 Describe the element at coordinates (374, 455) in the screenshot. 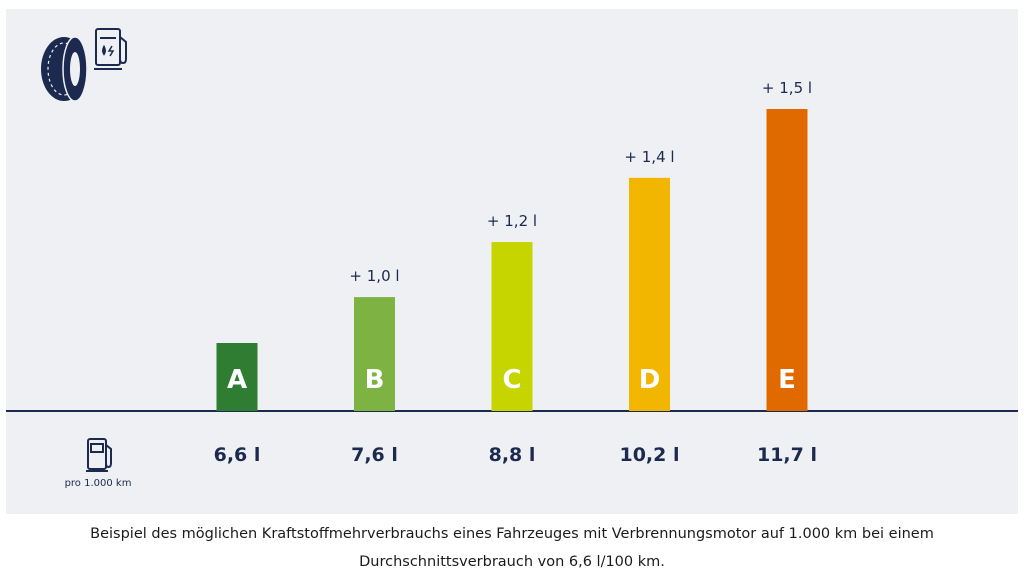

I see `value-label-b: 7,6 l` at that location.